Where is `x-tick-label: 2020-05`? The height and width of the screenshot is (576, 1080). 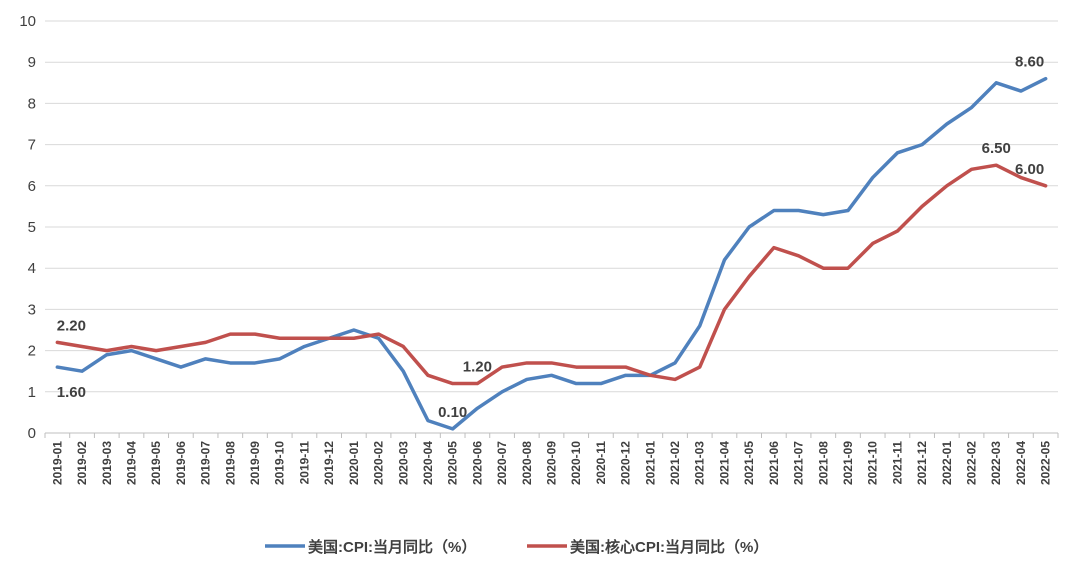 x-tick-label: 2020-05 is located at coordinates (453, 463).